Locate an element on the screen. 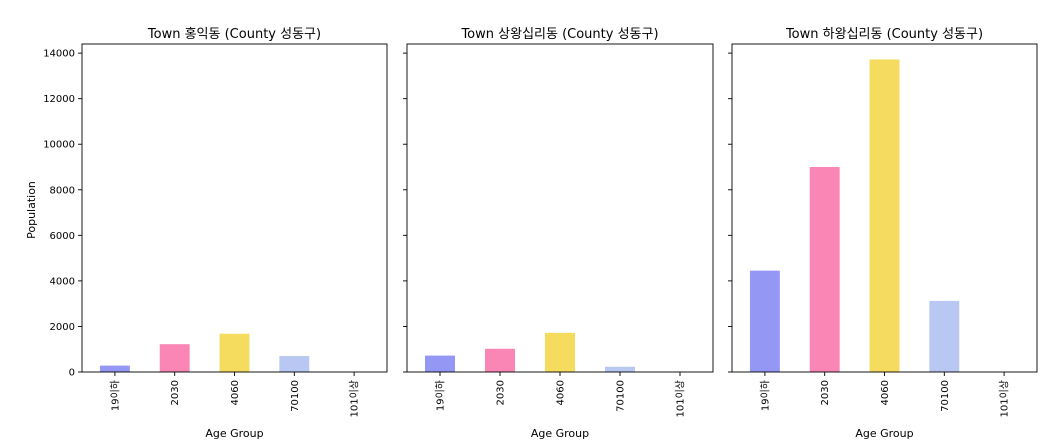 The height and width of the screenshot is (442, 1045). y-tick-label-2: 4000 is located at coordinates (62, 281).